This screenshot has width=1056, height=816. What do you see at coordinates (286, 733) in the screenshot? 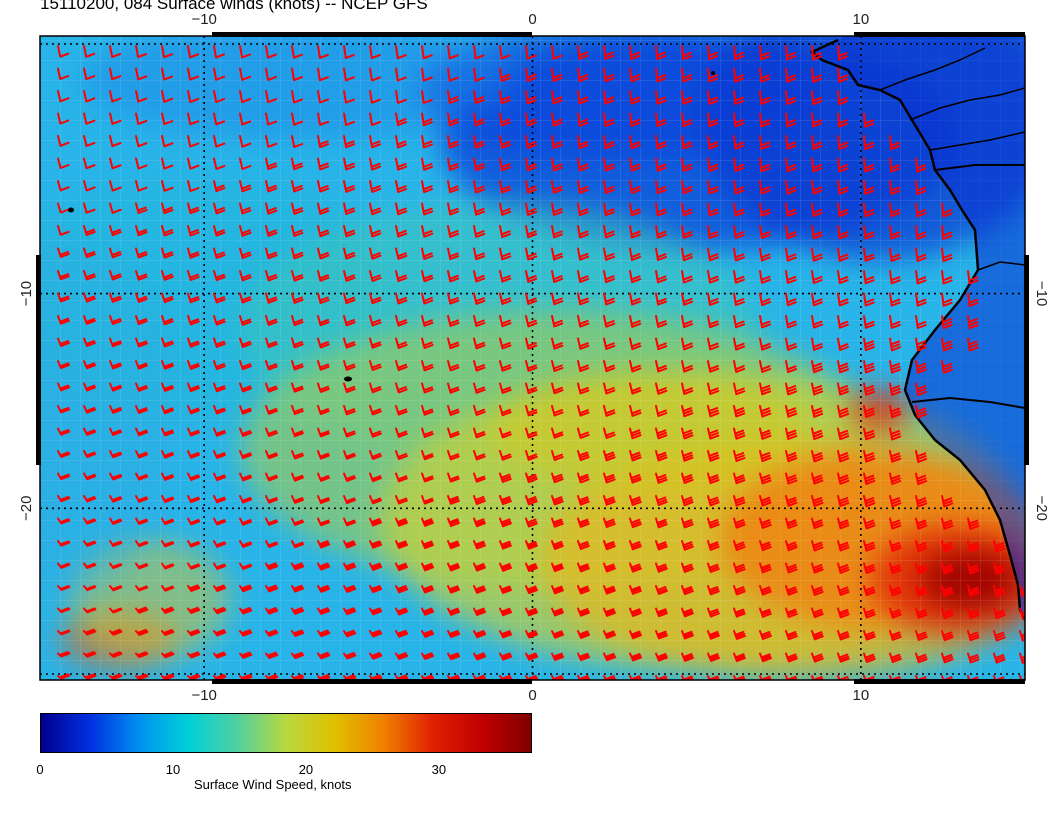
I see `colorbar` at bounding box center [286, 733].